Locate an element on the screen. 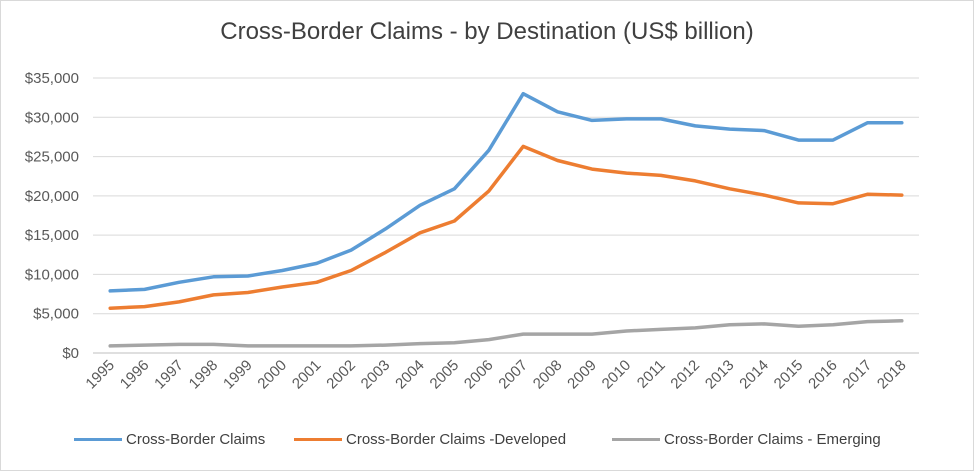 Image resolution: width=974 pixels, height=471 pixels. x-tick-label: 2017 is located at coordinates (858, 375).